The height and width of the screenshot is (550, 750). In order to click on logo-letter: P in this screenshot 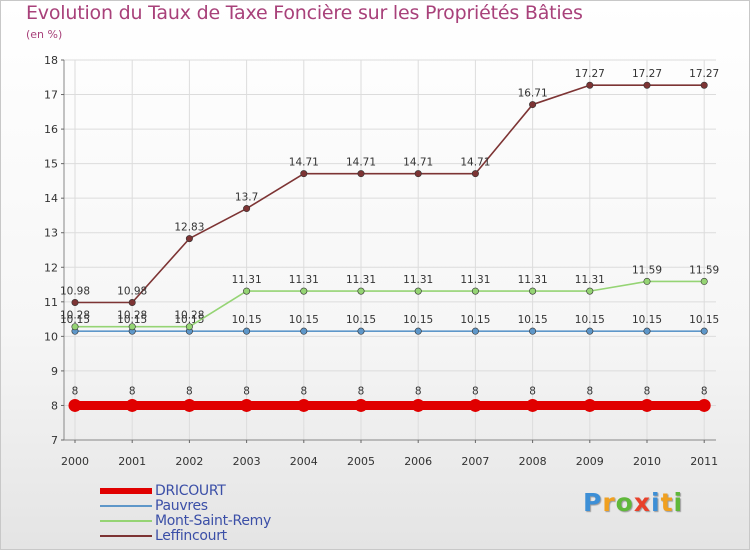, I will do `click(593, 502)`.